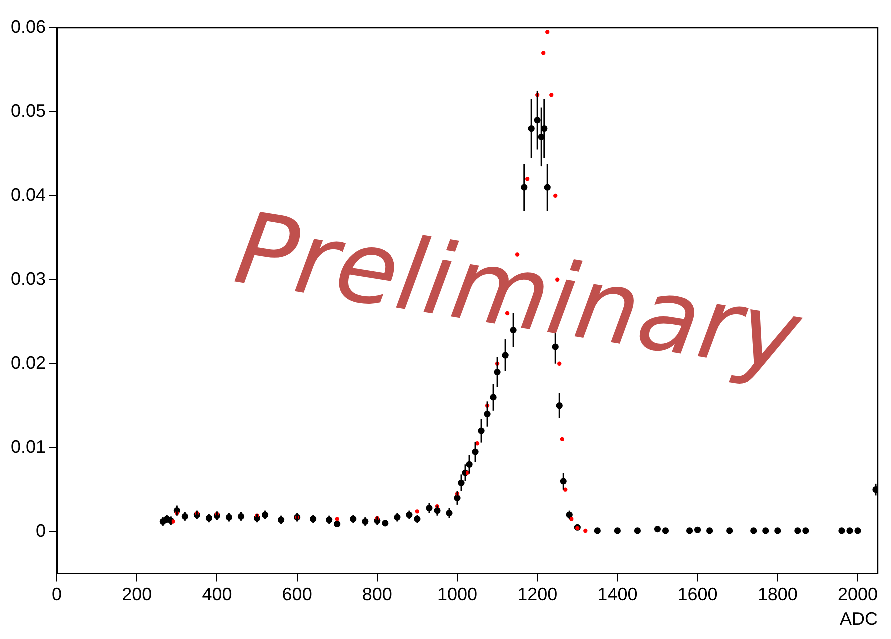 The width and height of the screenshot is (891, 639). What do you see at coordinates (28, 278) in the screenshot?
I see `y-tick-label: 0.03` at bounding box center [28, 278].